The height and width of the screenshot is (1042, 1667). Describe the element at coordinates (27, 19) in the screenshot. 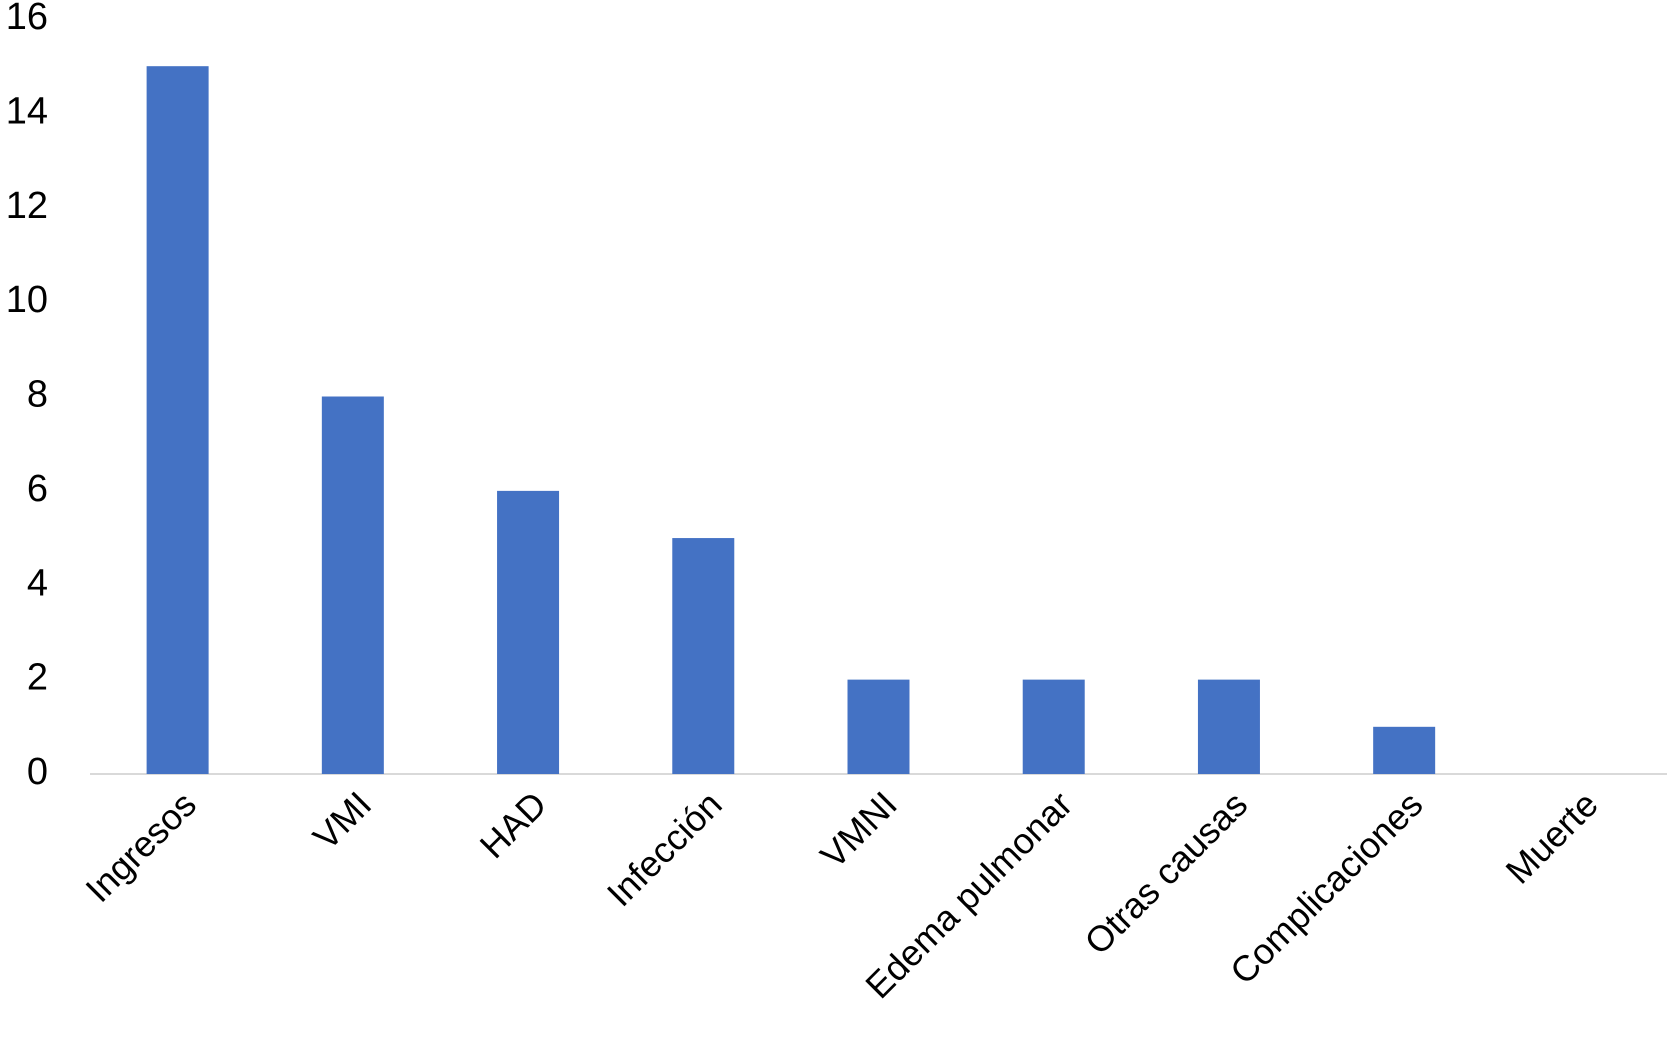

I see `y-tick-label: 16` at that location.